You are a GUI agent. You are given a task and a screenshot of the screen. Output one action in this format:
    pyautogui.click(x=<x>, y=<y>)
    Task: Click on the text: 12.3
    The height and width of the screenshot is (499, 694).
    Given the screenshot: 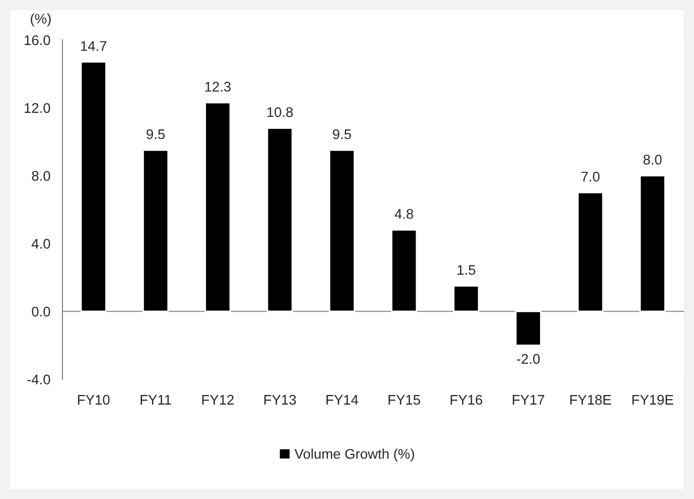 What is the action you would take?
    pyautogui.click(x=218, y=87)
    